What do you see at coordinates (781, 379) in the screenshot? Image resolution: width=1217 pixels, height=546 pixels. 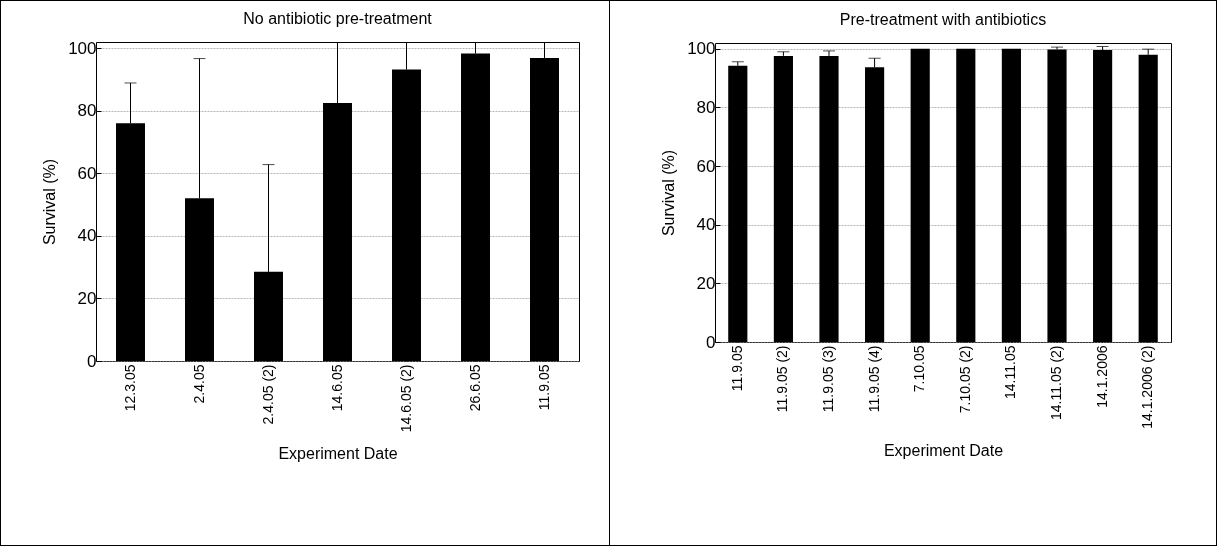 I see `x-tick-label: 11.9.05 (2)` at bounding box center [781, 379].